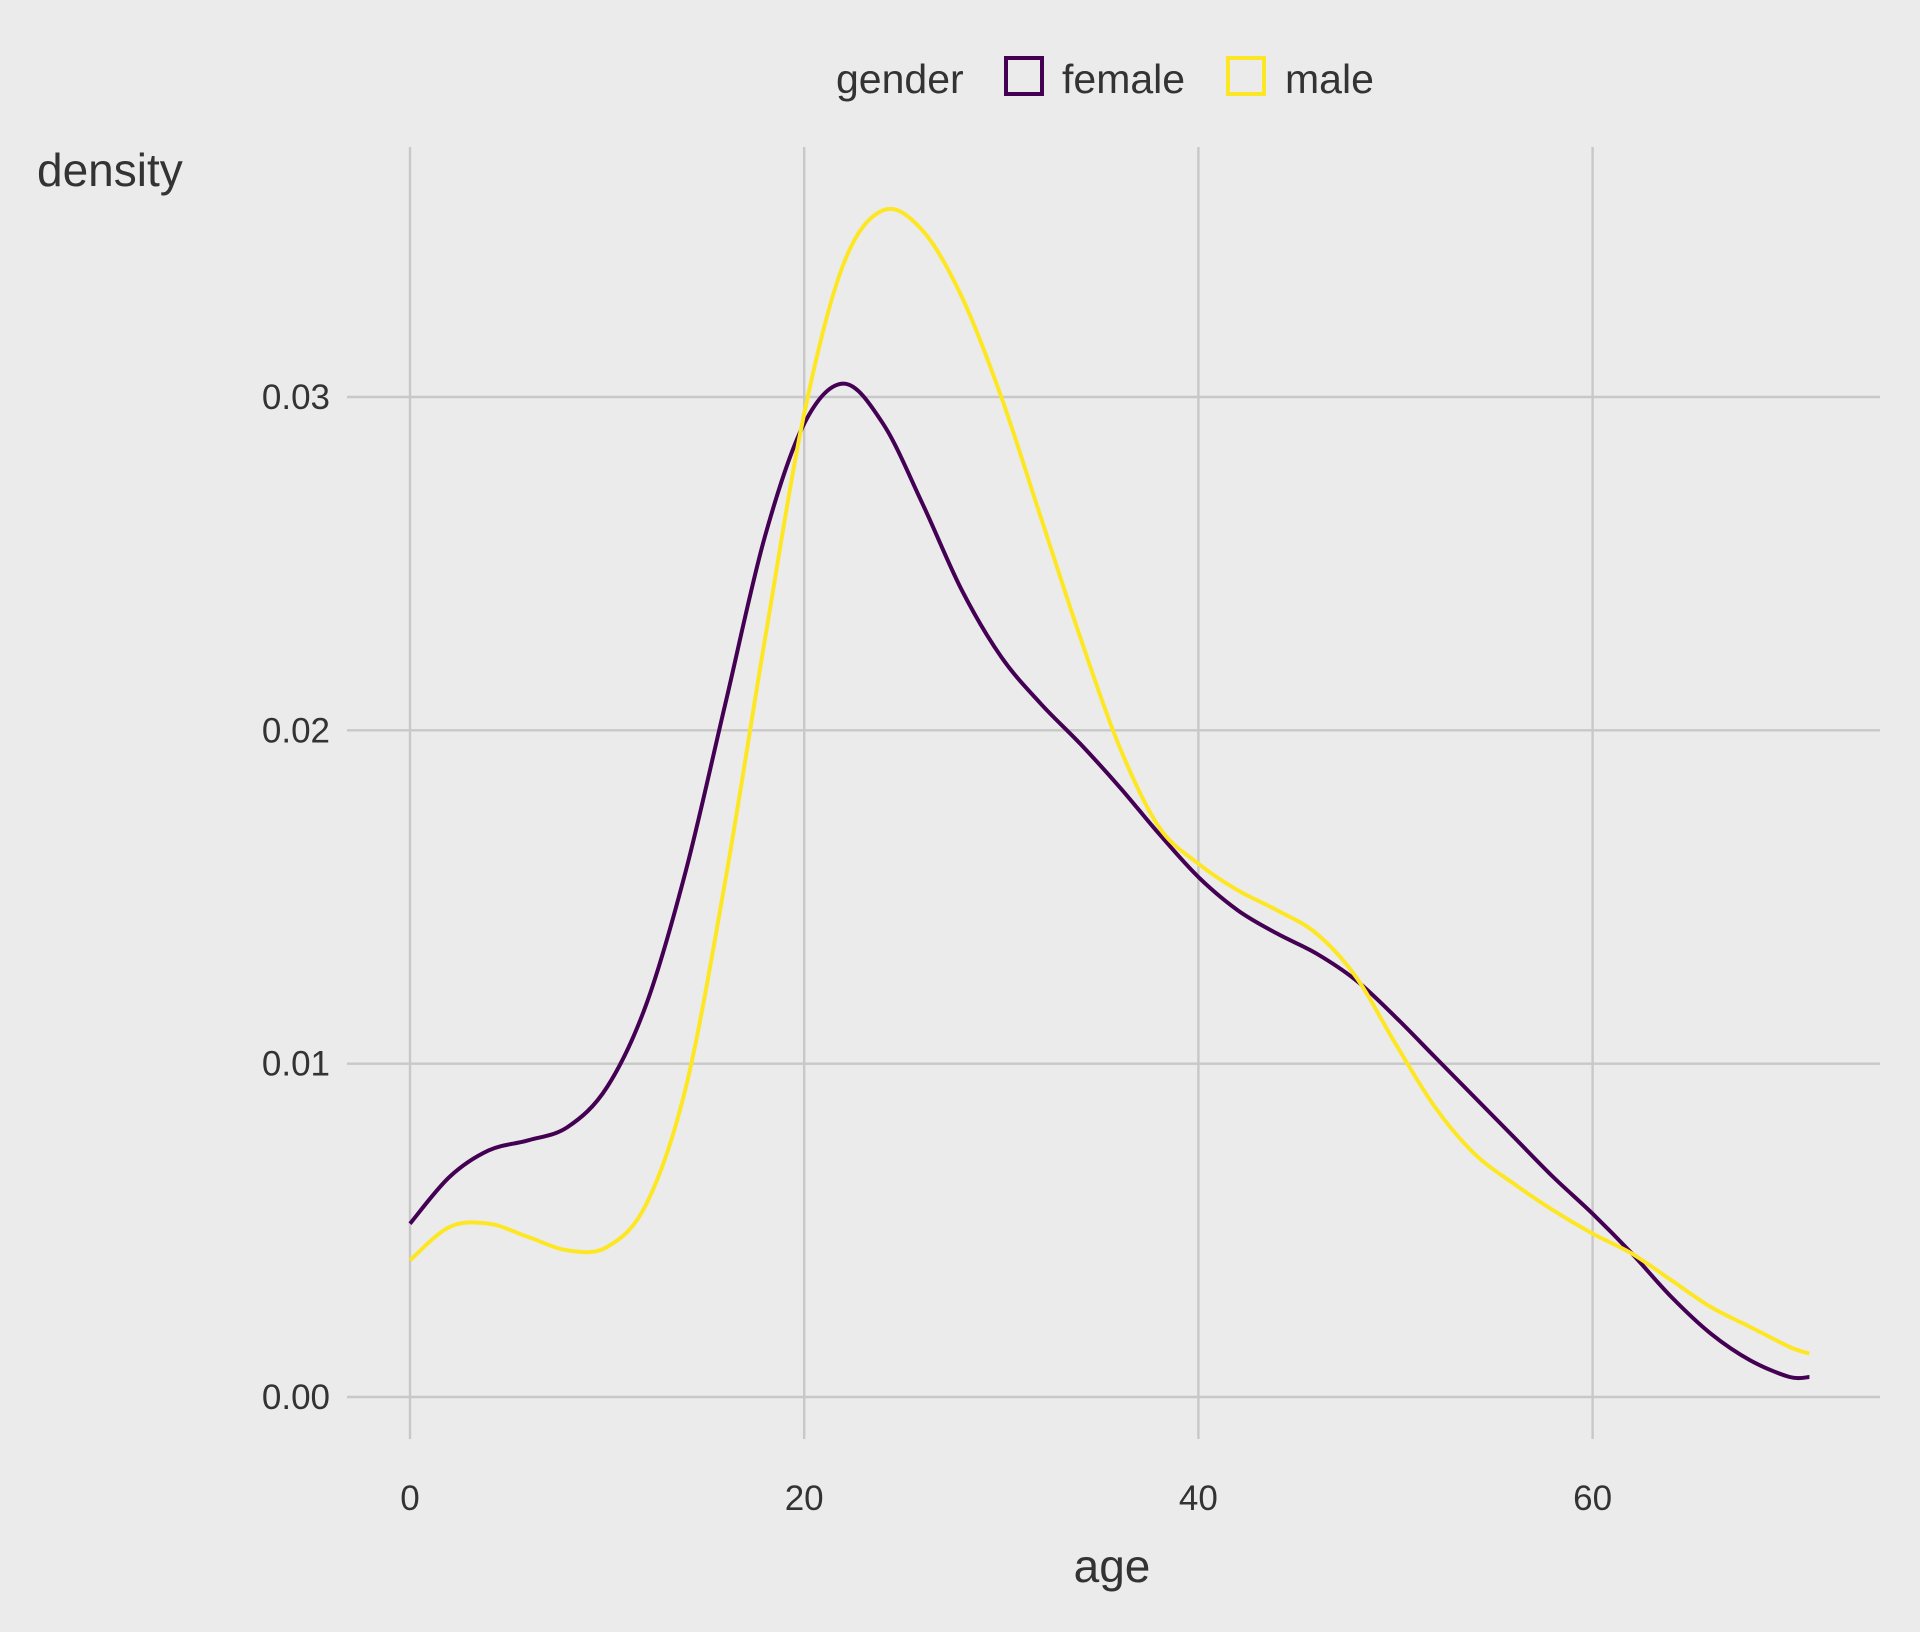  I want to click on legend: gender female male, so click(1105, 79).